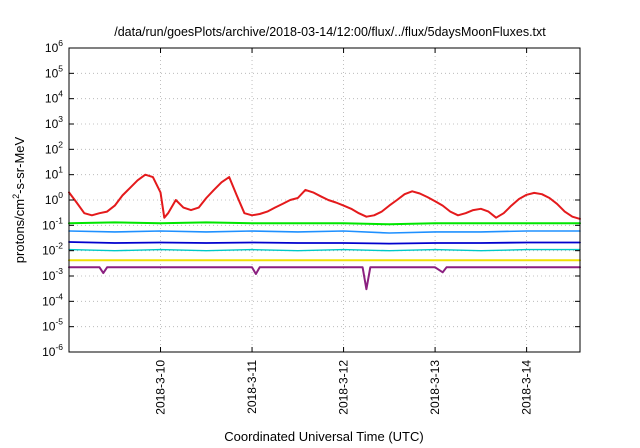 Image resolution: width=640 pixels, height=448 pixels. I want to click on y-tick-exponent: -3, so click(59, 271).